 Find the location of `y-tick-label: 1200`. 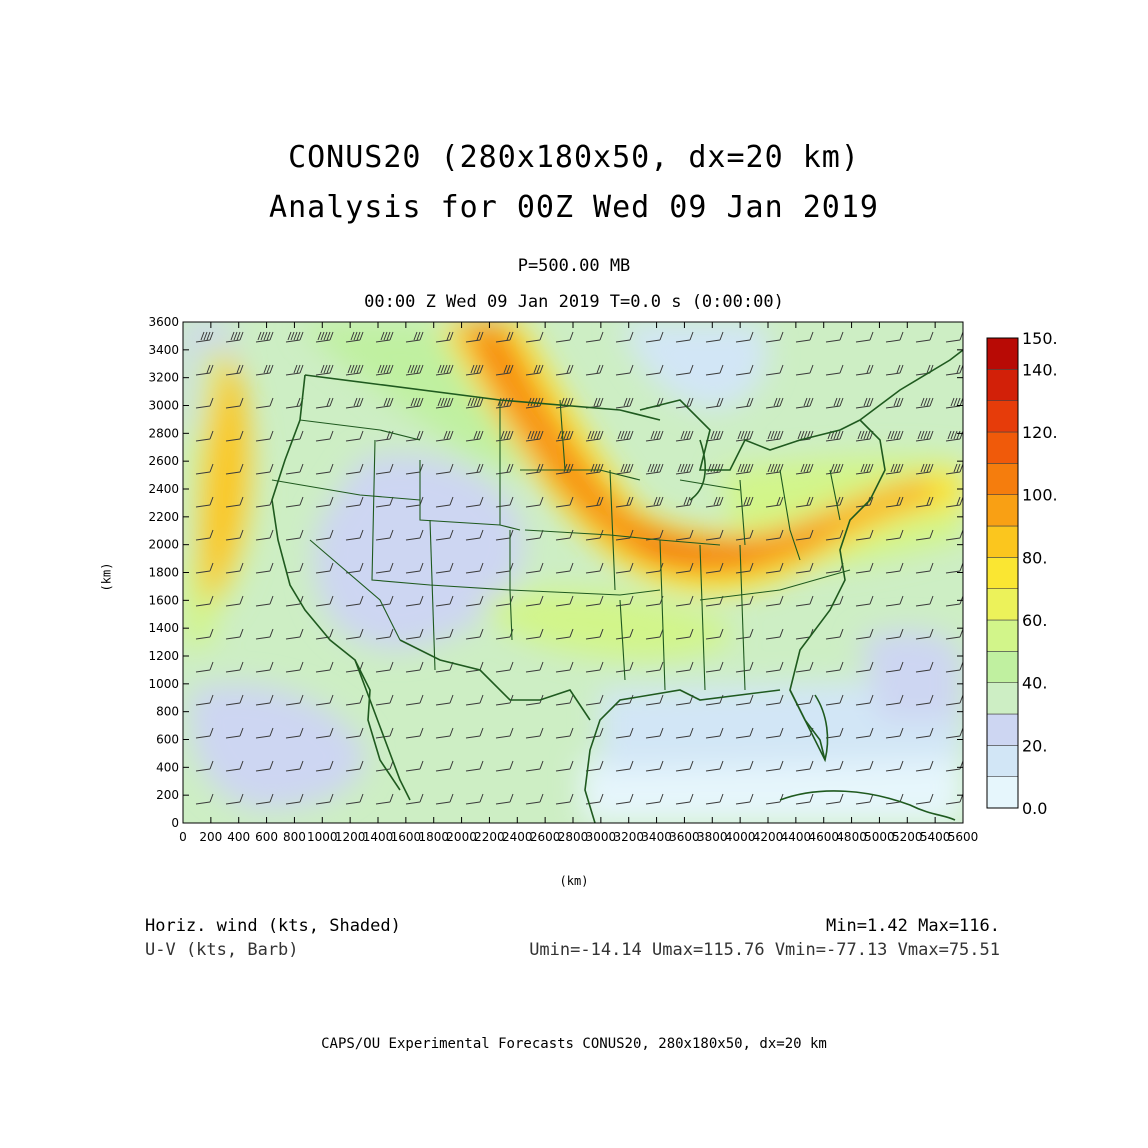

y-tick-label: 1200 is located at coordinates (163, 656).